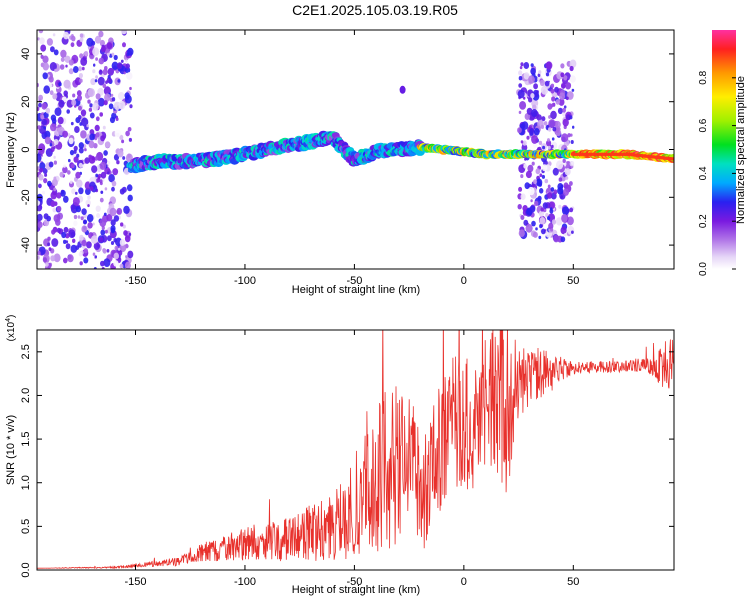  Describe the element at coordinates (717, 173) in the screenshot. I see `colorbar-ticks: 0.0 0.2 0.4 0.6 0.8` at that location.